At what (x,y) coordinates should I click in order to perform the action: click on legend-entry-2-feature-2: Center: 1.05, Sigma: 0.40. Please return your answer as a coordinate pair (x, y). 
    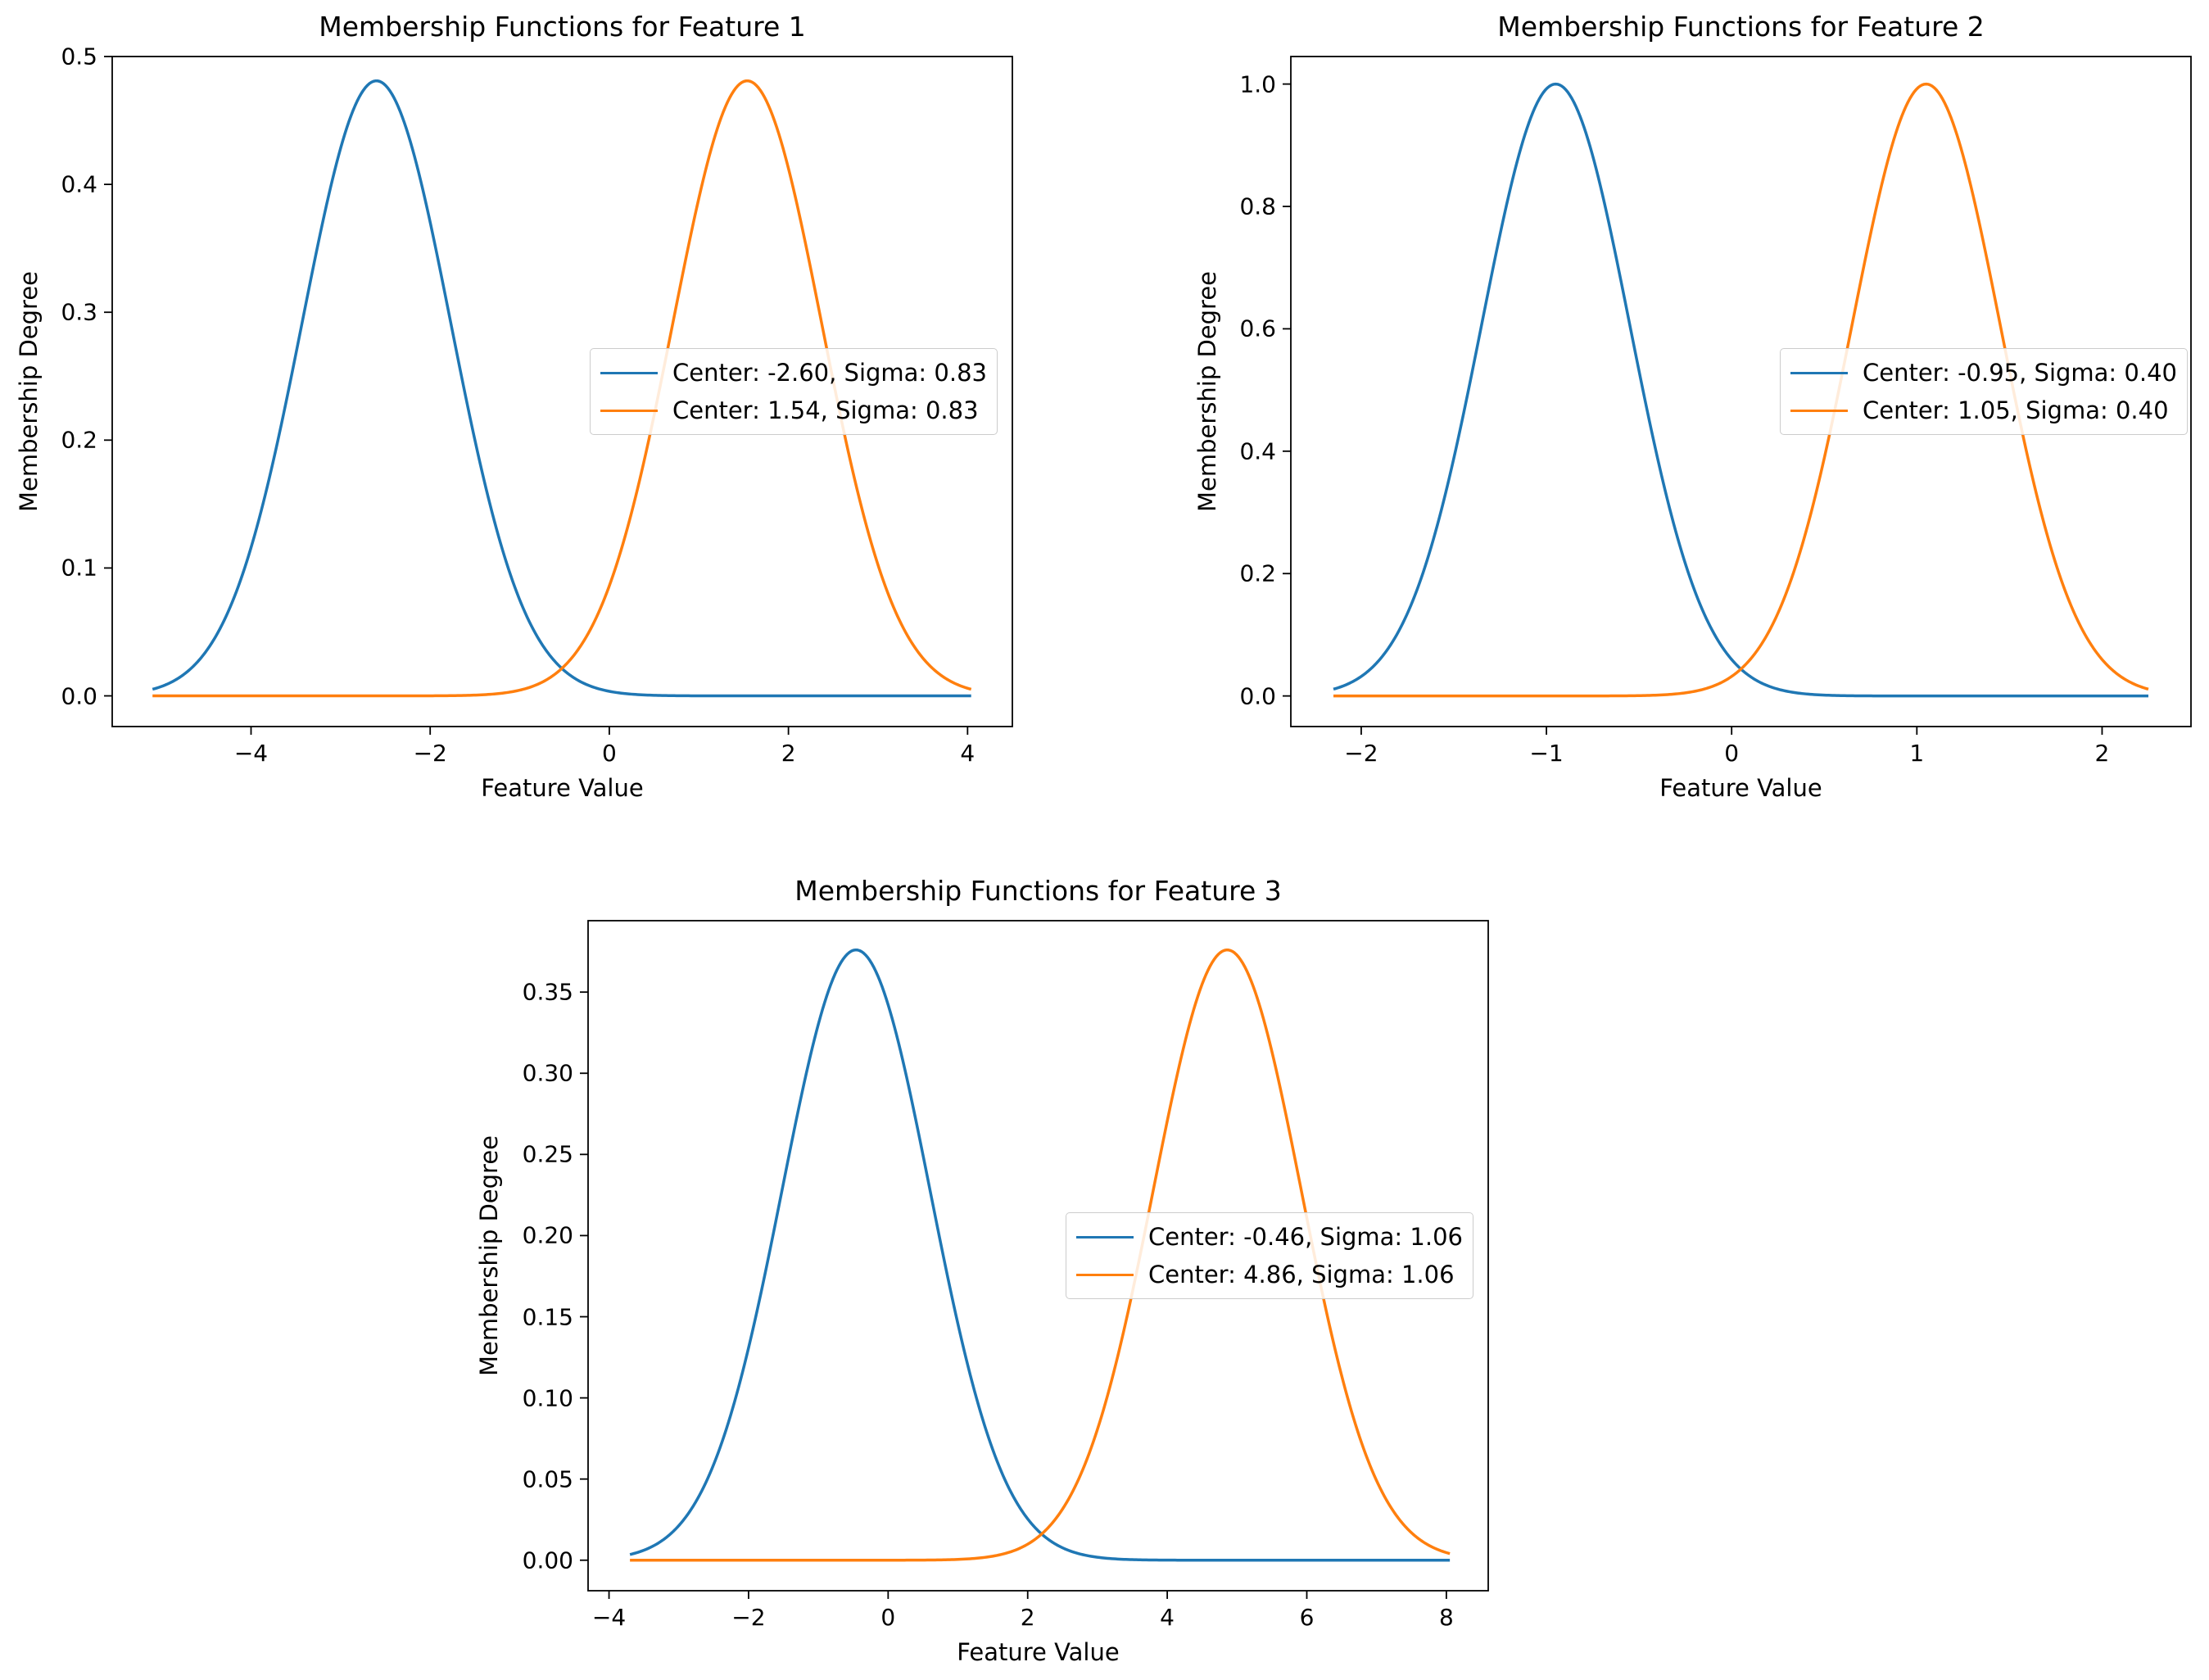
    Looking at the image, I should click on (1984, 411).